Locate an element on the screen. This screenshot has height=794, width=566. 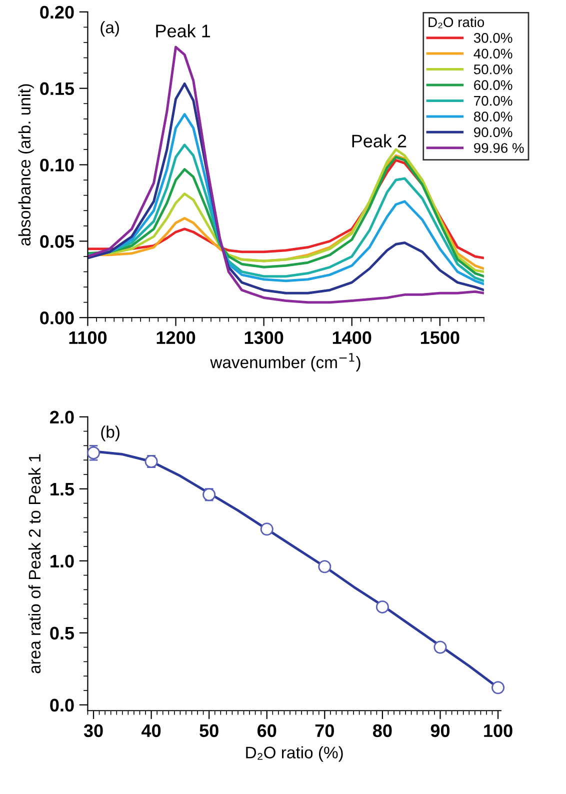
y-tick-label: 1.0 is located at coordinates (62, 561).